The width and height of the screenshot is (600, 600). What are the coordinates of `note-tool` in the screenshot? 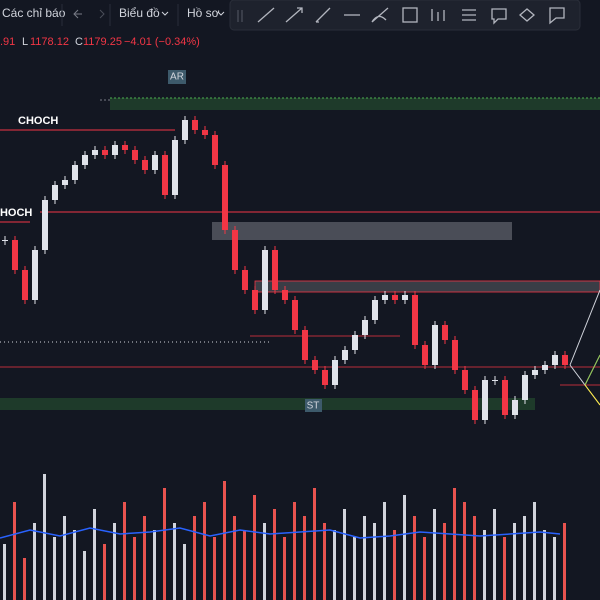 It's located at (557, 16).